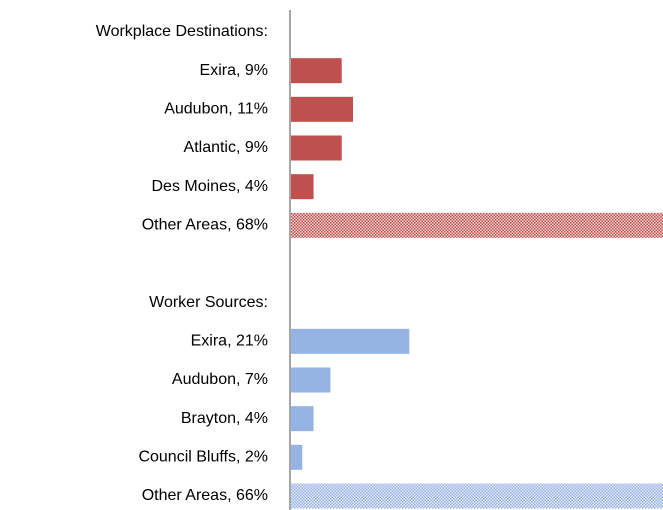 Image resolution: width=663 pixels, height=510 pixels. What do you see at coordinates (208, 302) in the screenshot?
I see `series-label: Worker Sources:` at bounding box center [208, 302].